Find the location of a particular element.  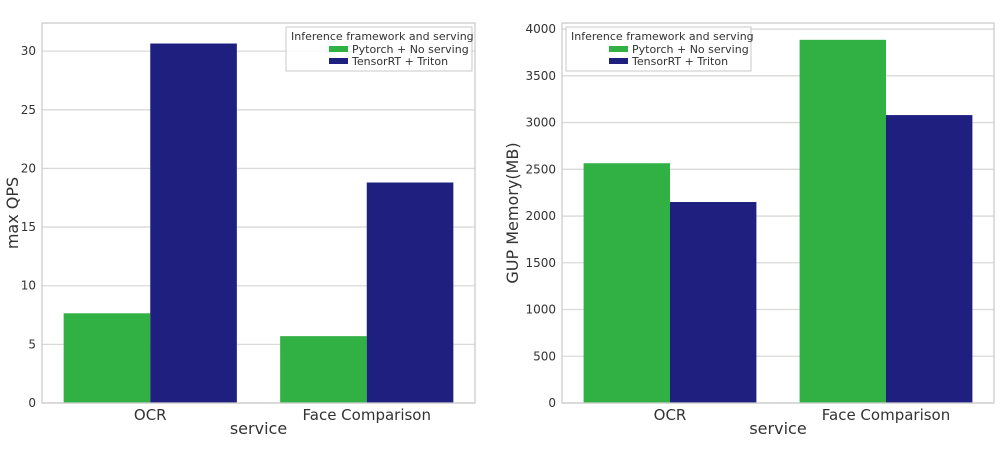

y-tick-label: 30 is located at coordinates (28, 51).